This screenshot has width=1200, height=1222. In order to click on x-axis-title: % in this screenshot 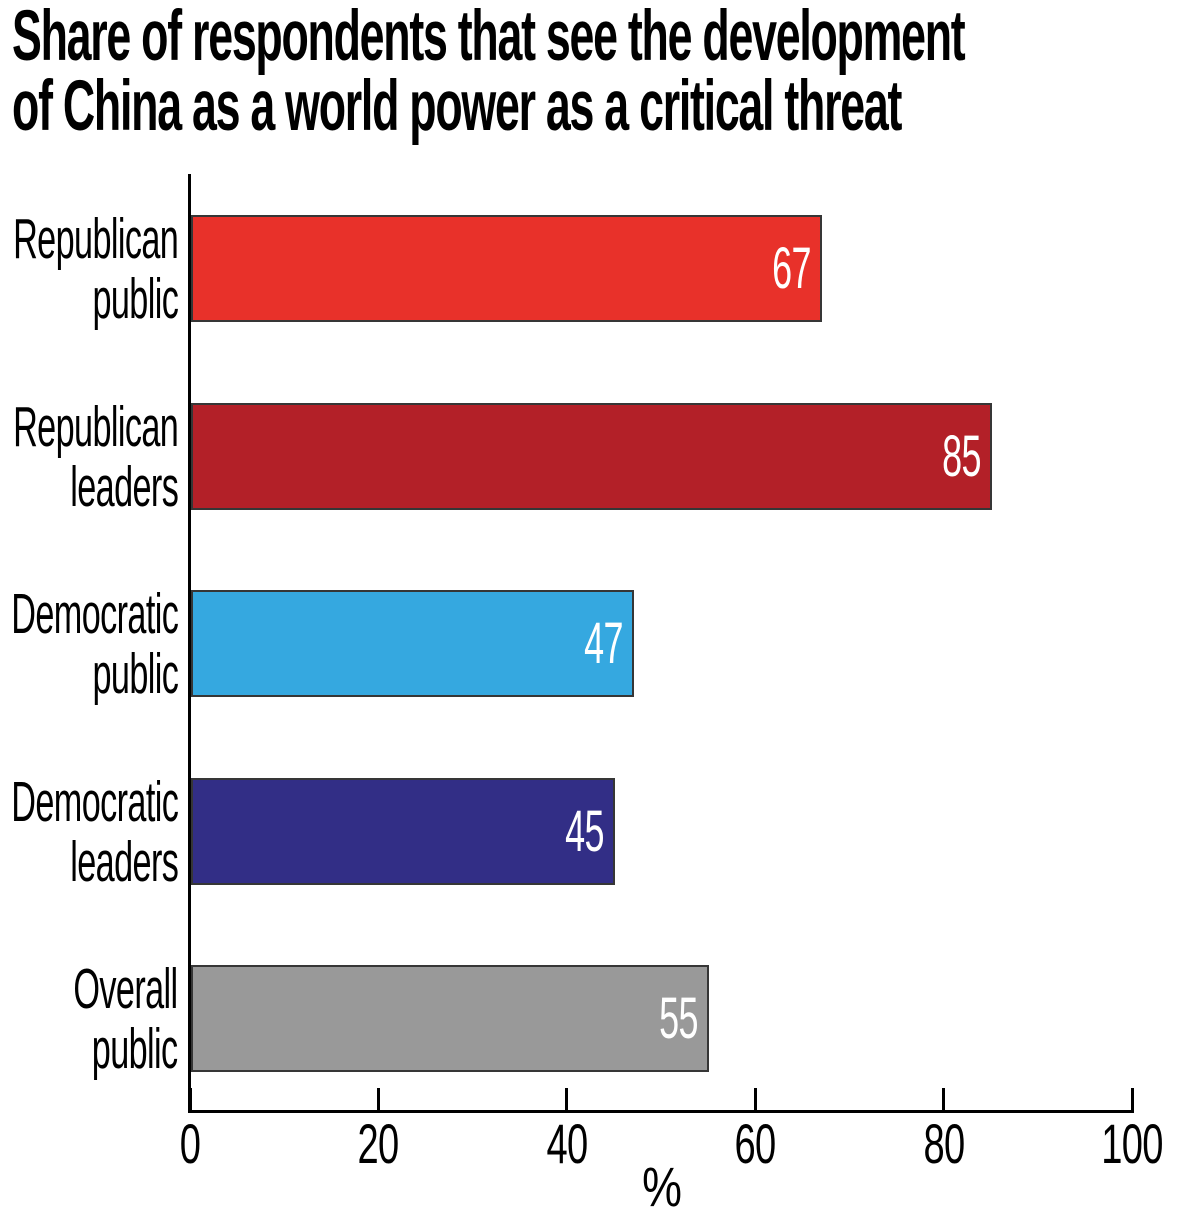, I will do `click(662, 1186)`.